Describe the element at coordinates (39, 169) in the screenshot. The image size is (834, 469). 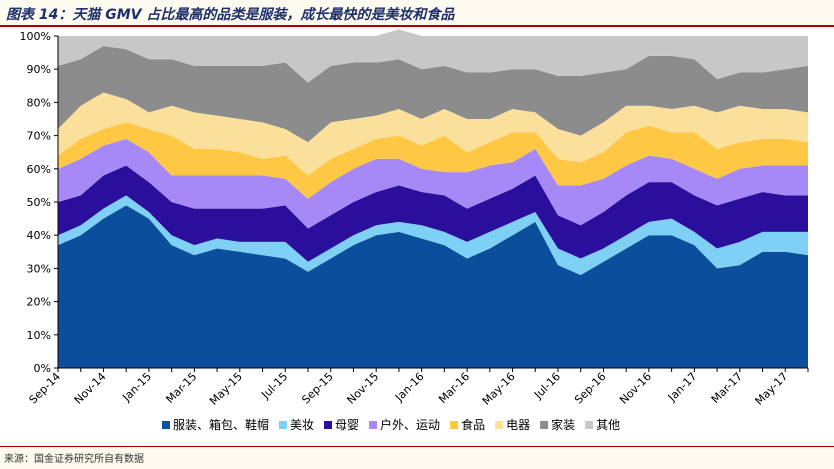
I see `y-tick-label: 60%` at that location.